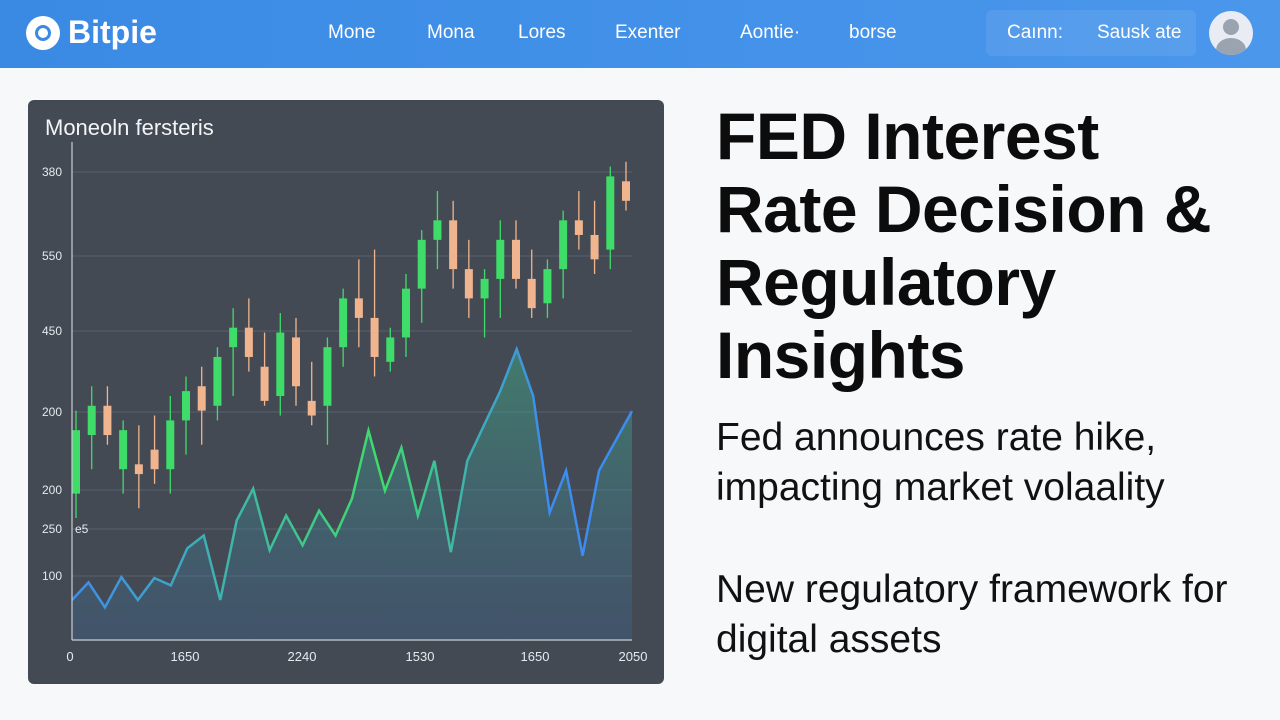 The height and width of the screenshot is (720, 1280). What do you see at coordinates (129, 127) in the screenshot?
I see `chart-title: Moneoln fersteris` at bounding box center [129, 127].